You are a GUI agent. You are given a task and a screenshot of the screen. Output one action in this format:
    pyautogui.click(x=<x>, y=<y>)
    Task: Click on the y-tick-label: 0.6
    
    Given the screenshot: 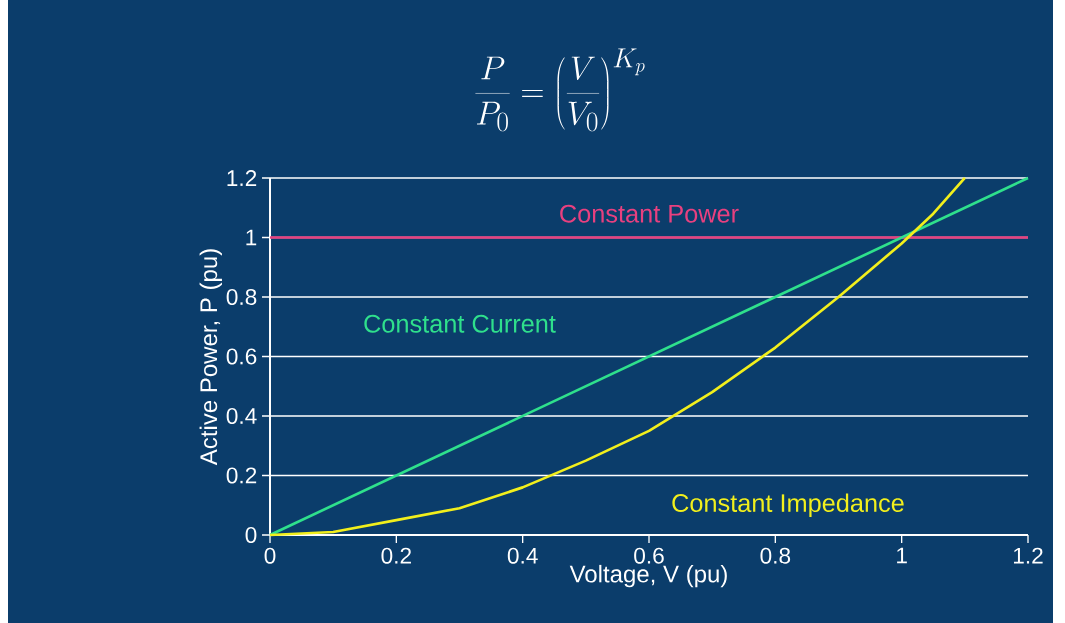 What is the action you would take?
    pyautogui.click(x=241, y=356)
    